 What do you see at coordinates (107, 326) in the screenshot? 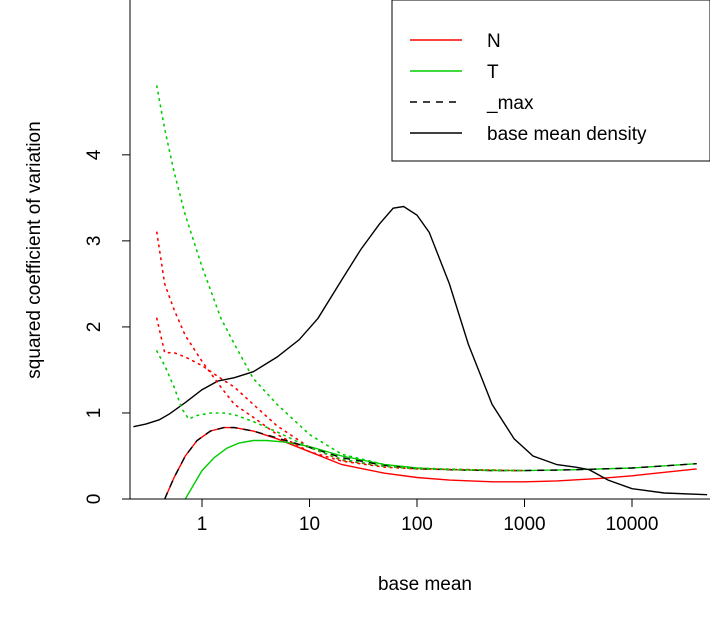
I see `y-axis: 0 1 2 3 4` at bounding box center [107, 326].